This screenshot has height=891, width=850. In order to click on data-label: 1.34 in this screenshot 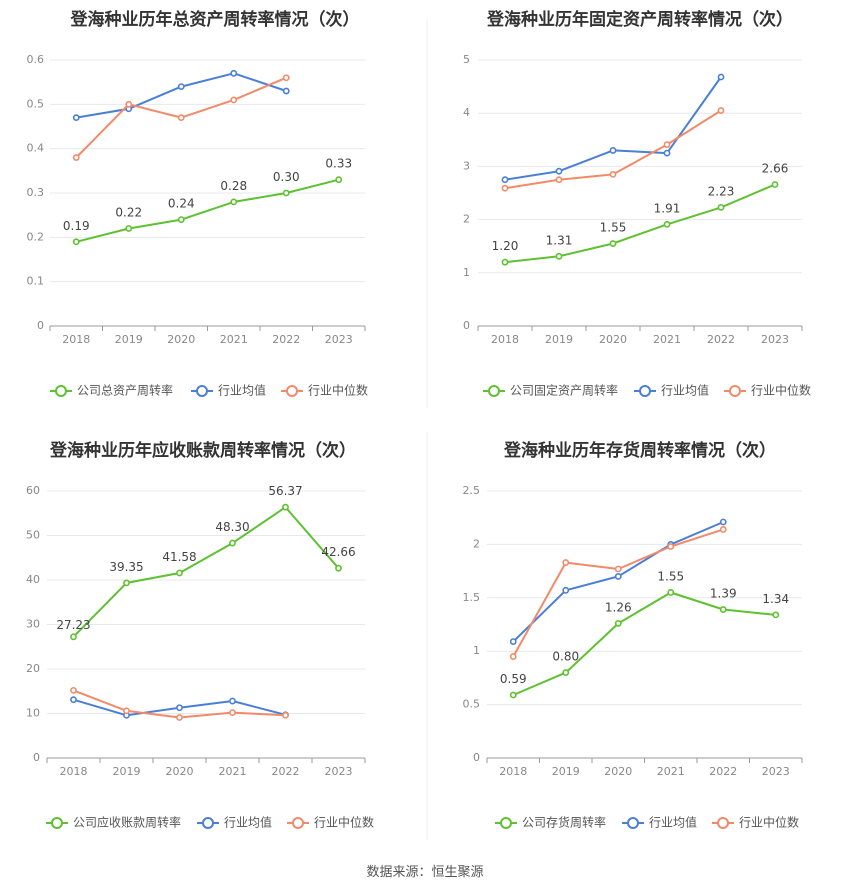, I will do `click(775, 599)`.